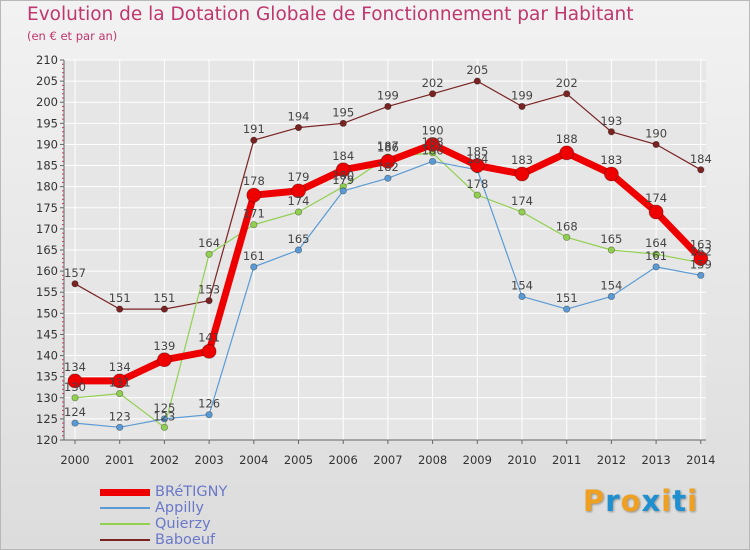 This screenshot has height=550, width=750. Describe the element at coordinates (343, 112) in the screenshot. I see `data-label-baboeuf: 195` at that location.